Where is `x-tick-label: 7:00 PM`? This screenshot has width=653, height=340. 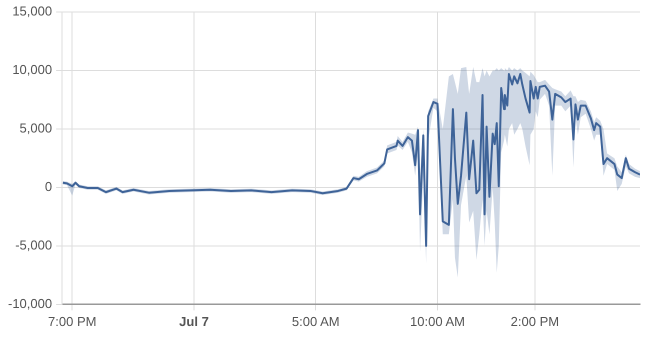
x-tick-label: 7:00 PM is located at coordinates (72, 321).